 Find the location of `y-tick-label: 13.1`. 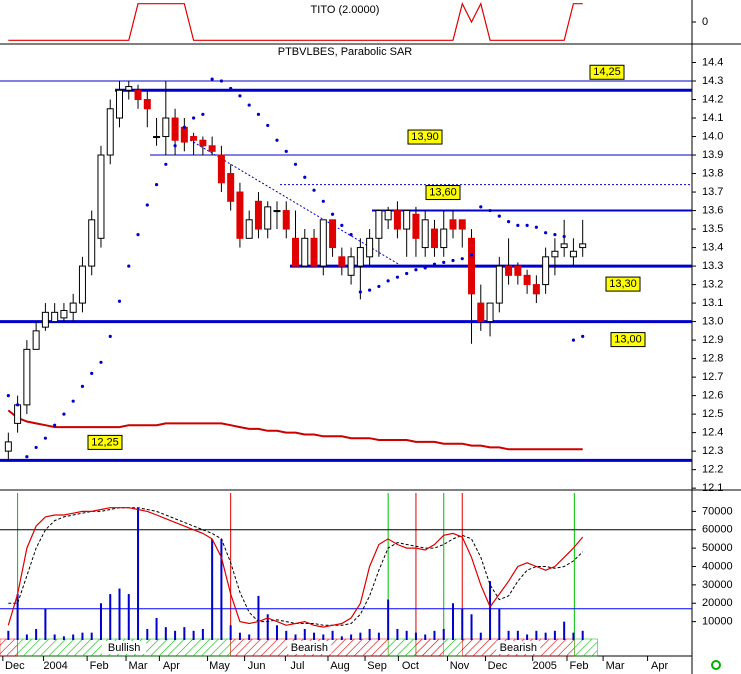

y-tick-label: 13.1 is located at coordinates (712, 303).